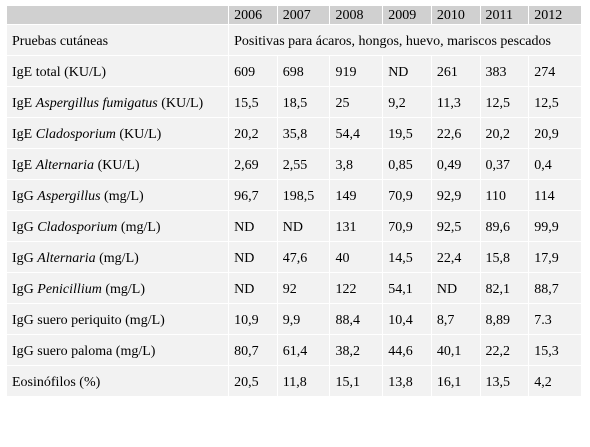 The width and height of the screenshot is (590, 447). Describe the element at coordinates (555, 257) in the screenshot. I see `value-cell: 17,9` at that location.